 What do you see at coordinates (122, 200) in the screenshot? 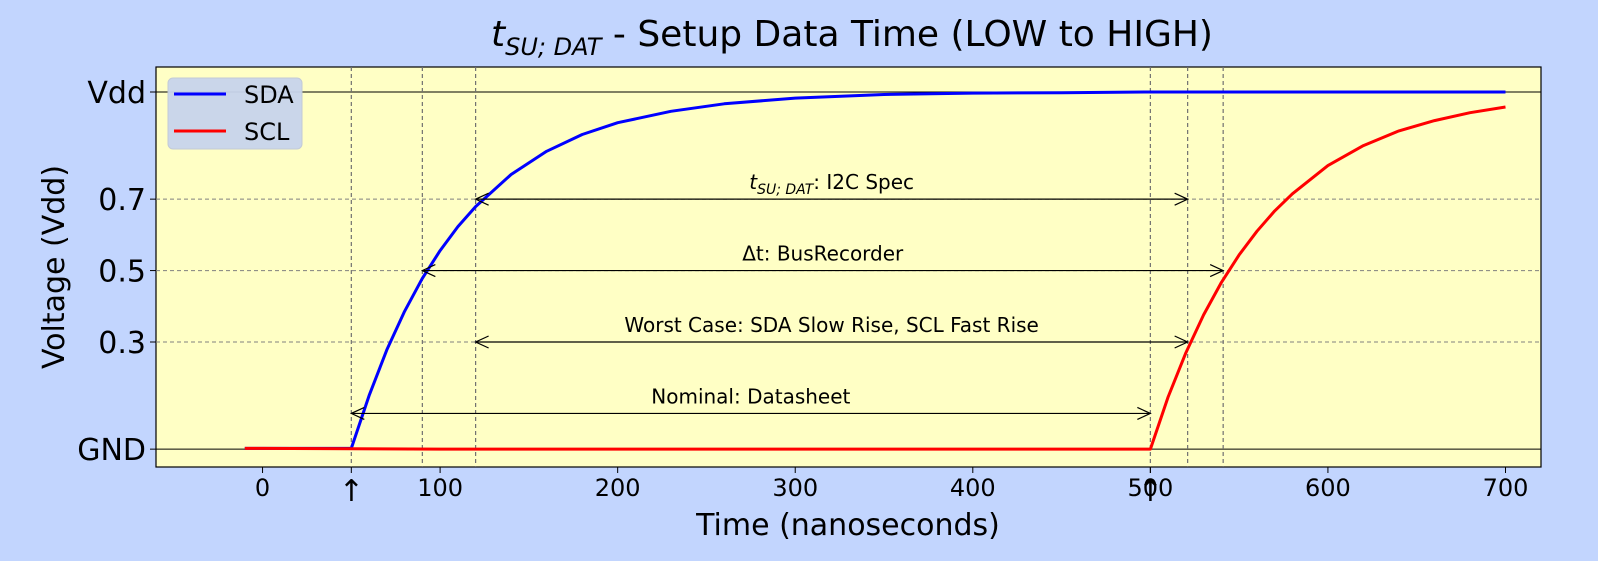
I see `y-tick-label-0-7: 0.7` at bounding box center [122, 200].